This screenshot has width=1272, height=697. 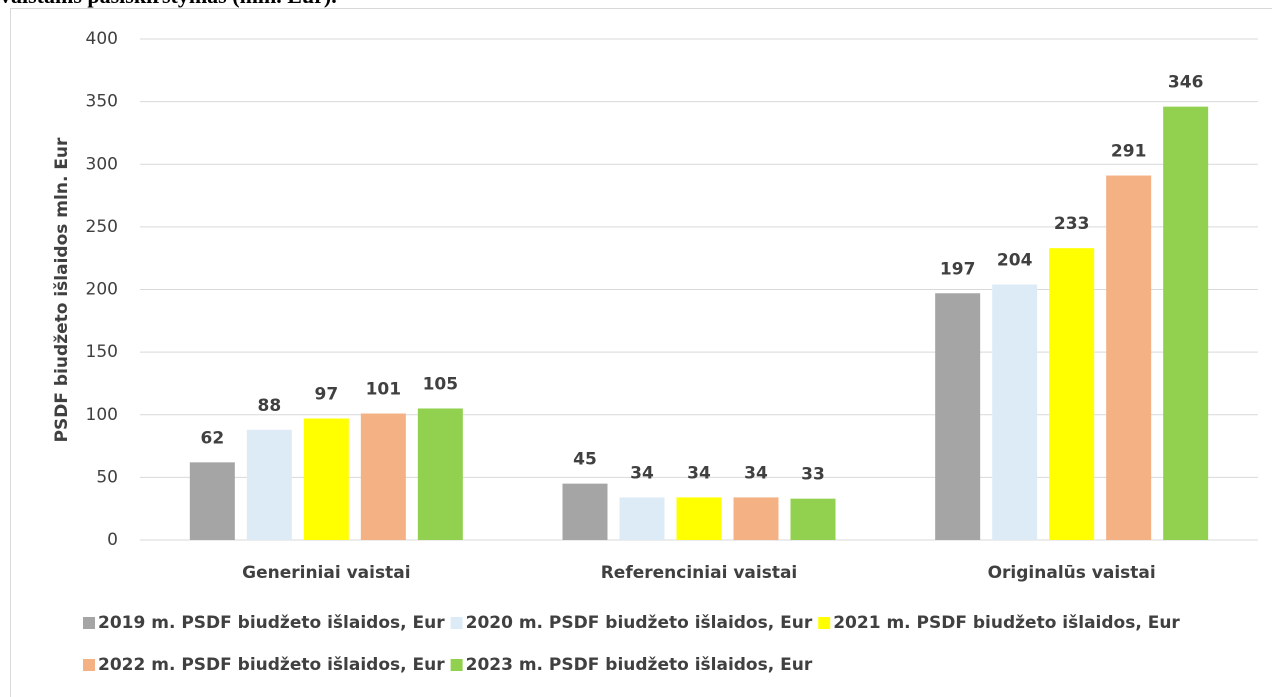 What do you see at coordinates (107, 477) in the screenshot?
I see `y-tick-label: 50` at bounding box center [107, 477].